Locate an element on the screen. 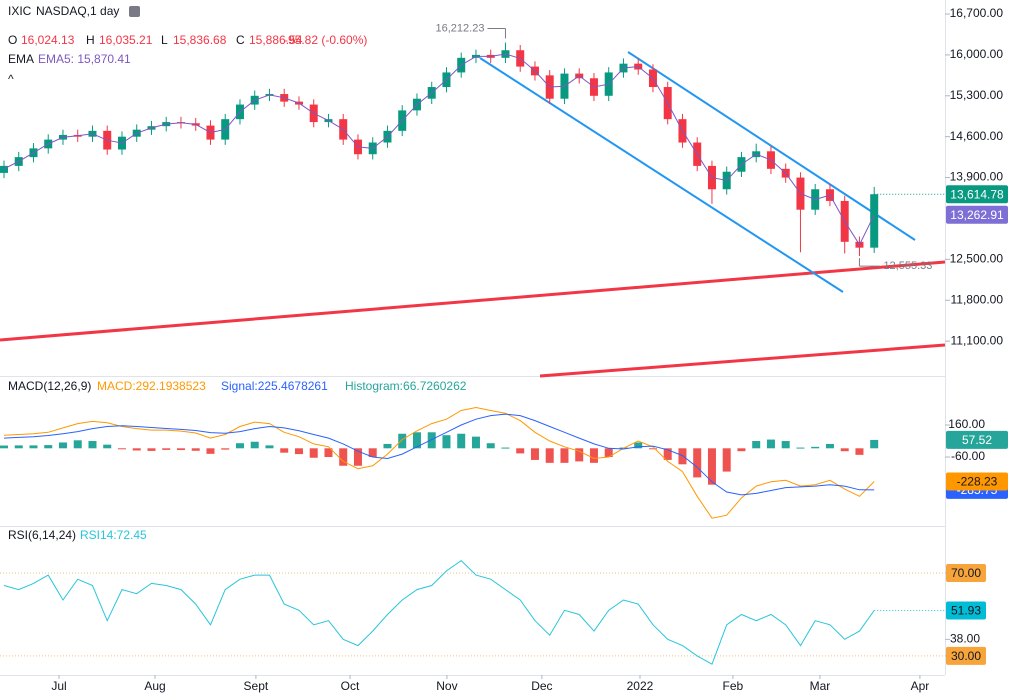 Image resolution: width=1020 pixels, height=699 pixels. rsi-legend: RSI14:72.45 is located at coordinates (113, 535).